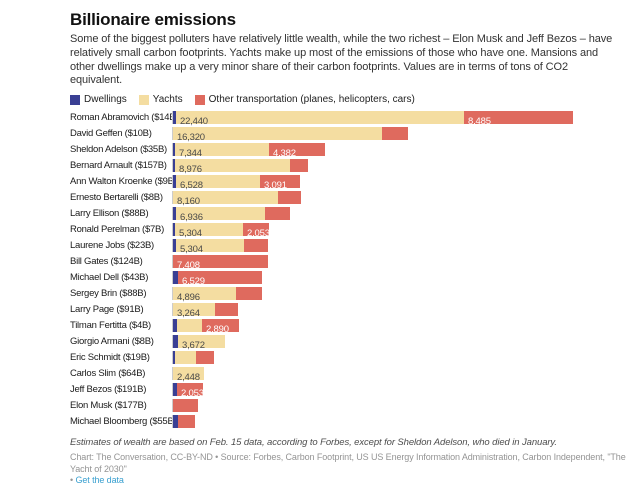  What do you see at coordinates (348, 405) in the screenshot?
I see `chart-row: Elon Musk ($177B)` at bounding box center [348, 405].